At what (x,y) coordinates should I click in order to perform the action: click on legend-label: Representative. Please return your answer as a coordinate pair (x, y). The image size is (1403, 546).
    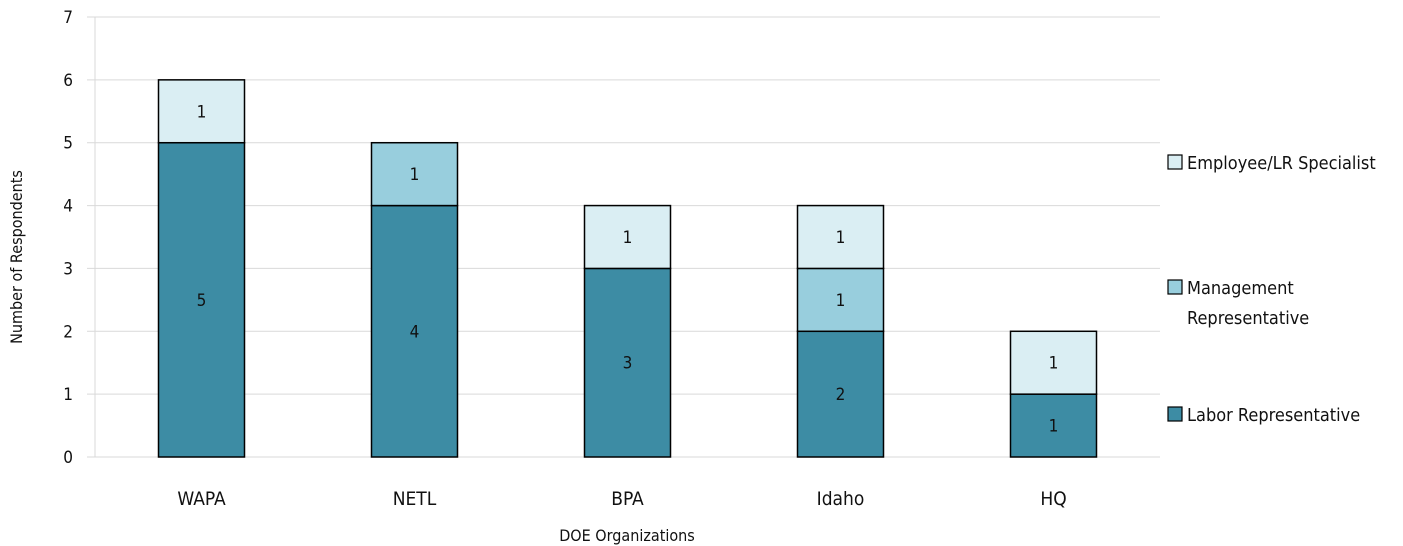
    Looking at the image, I should click on (1248, 318).